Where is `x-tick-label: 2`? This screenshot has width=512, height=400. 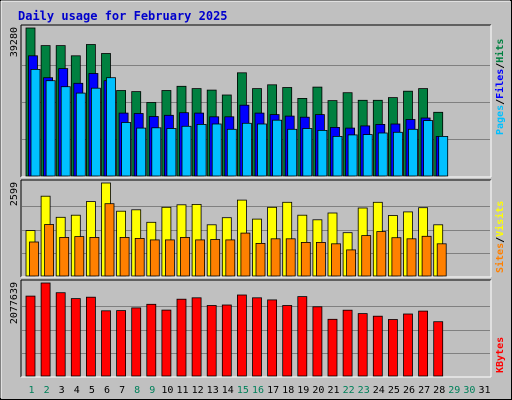 x-tick-label: 2 is located at coordinates (47, 390).